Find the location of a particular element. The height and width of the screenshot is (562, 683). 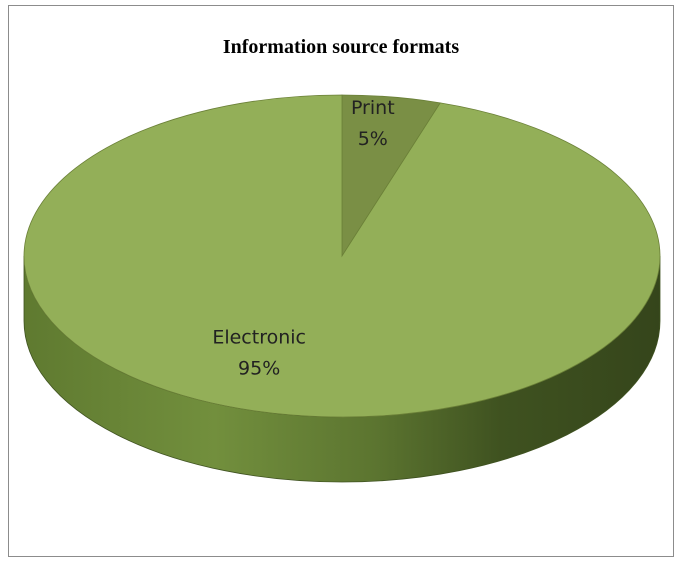

slice-value-print: 5% is located at coordinates (373, 139).